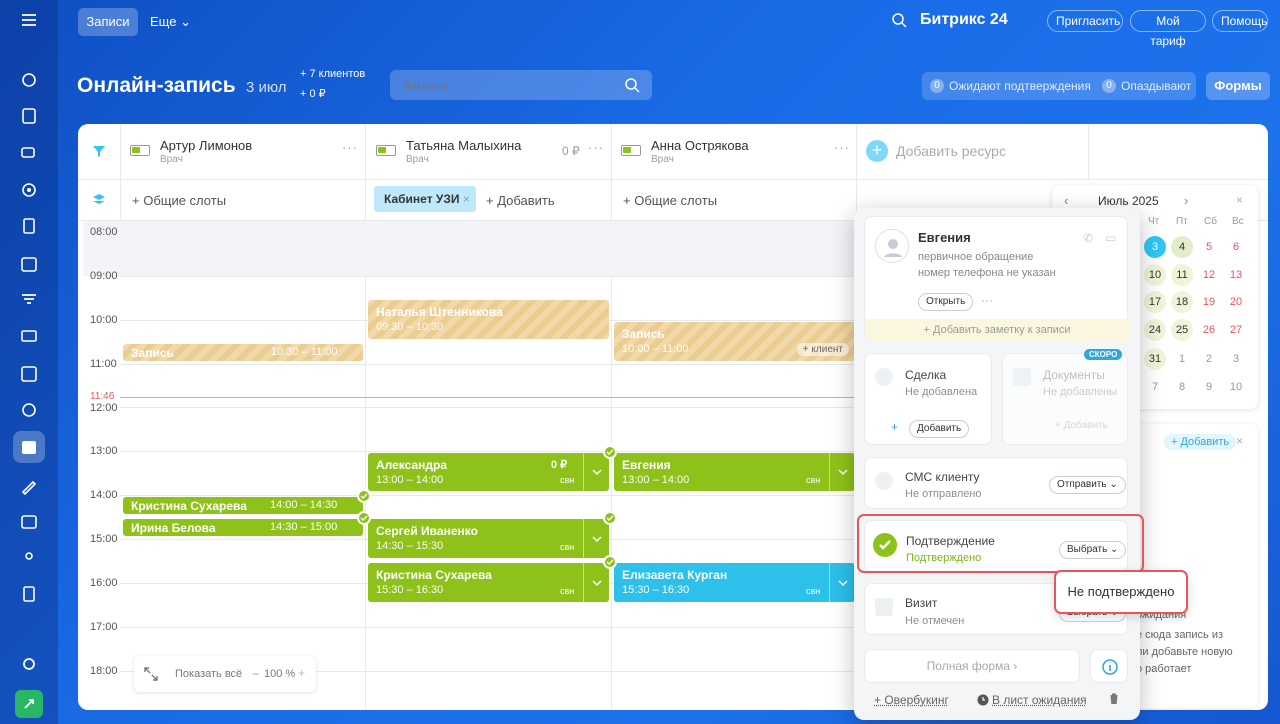  Describe the element at coordinates (1236, 275) in the screenshot. I see `calendar-day: 13` at that location.